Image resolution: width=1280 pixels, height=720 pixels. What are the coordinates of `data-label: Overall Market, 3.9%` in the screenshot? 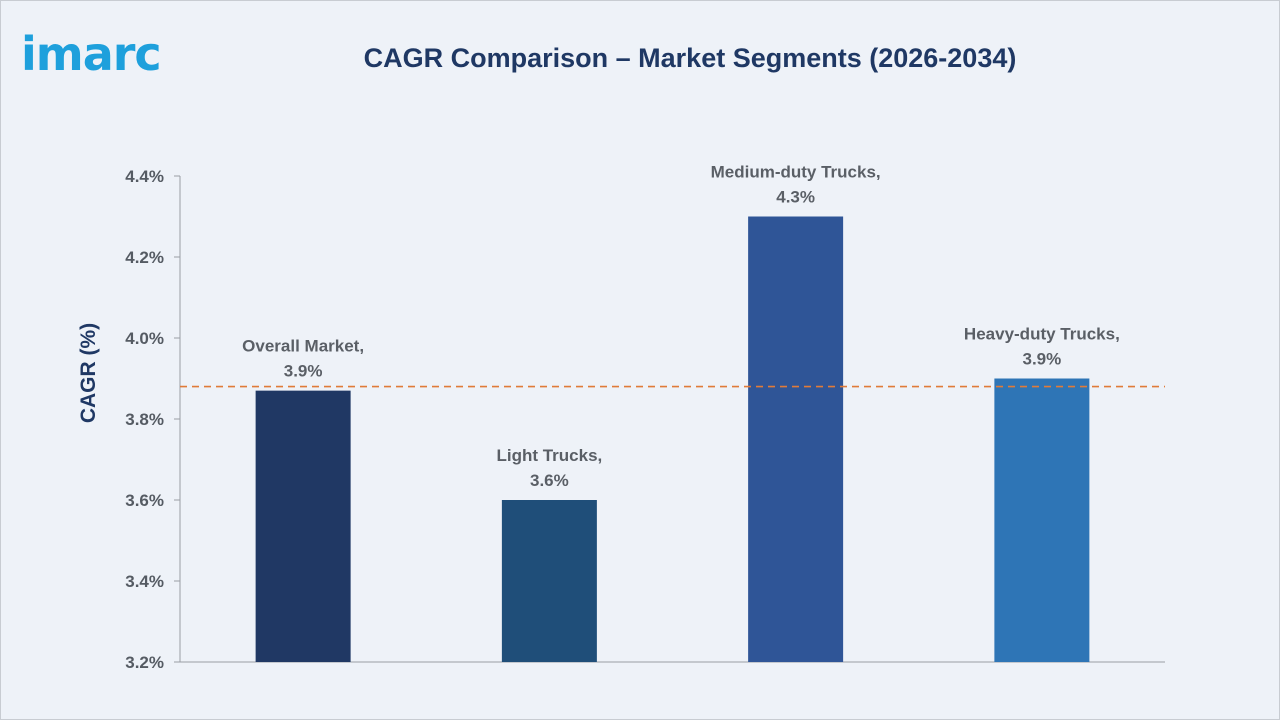 It's located at (303, 355).